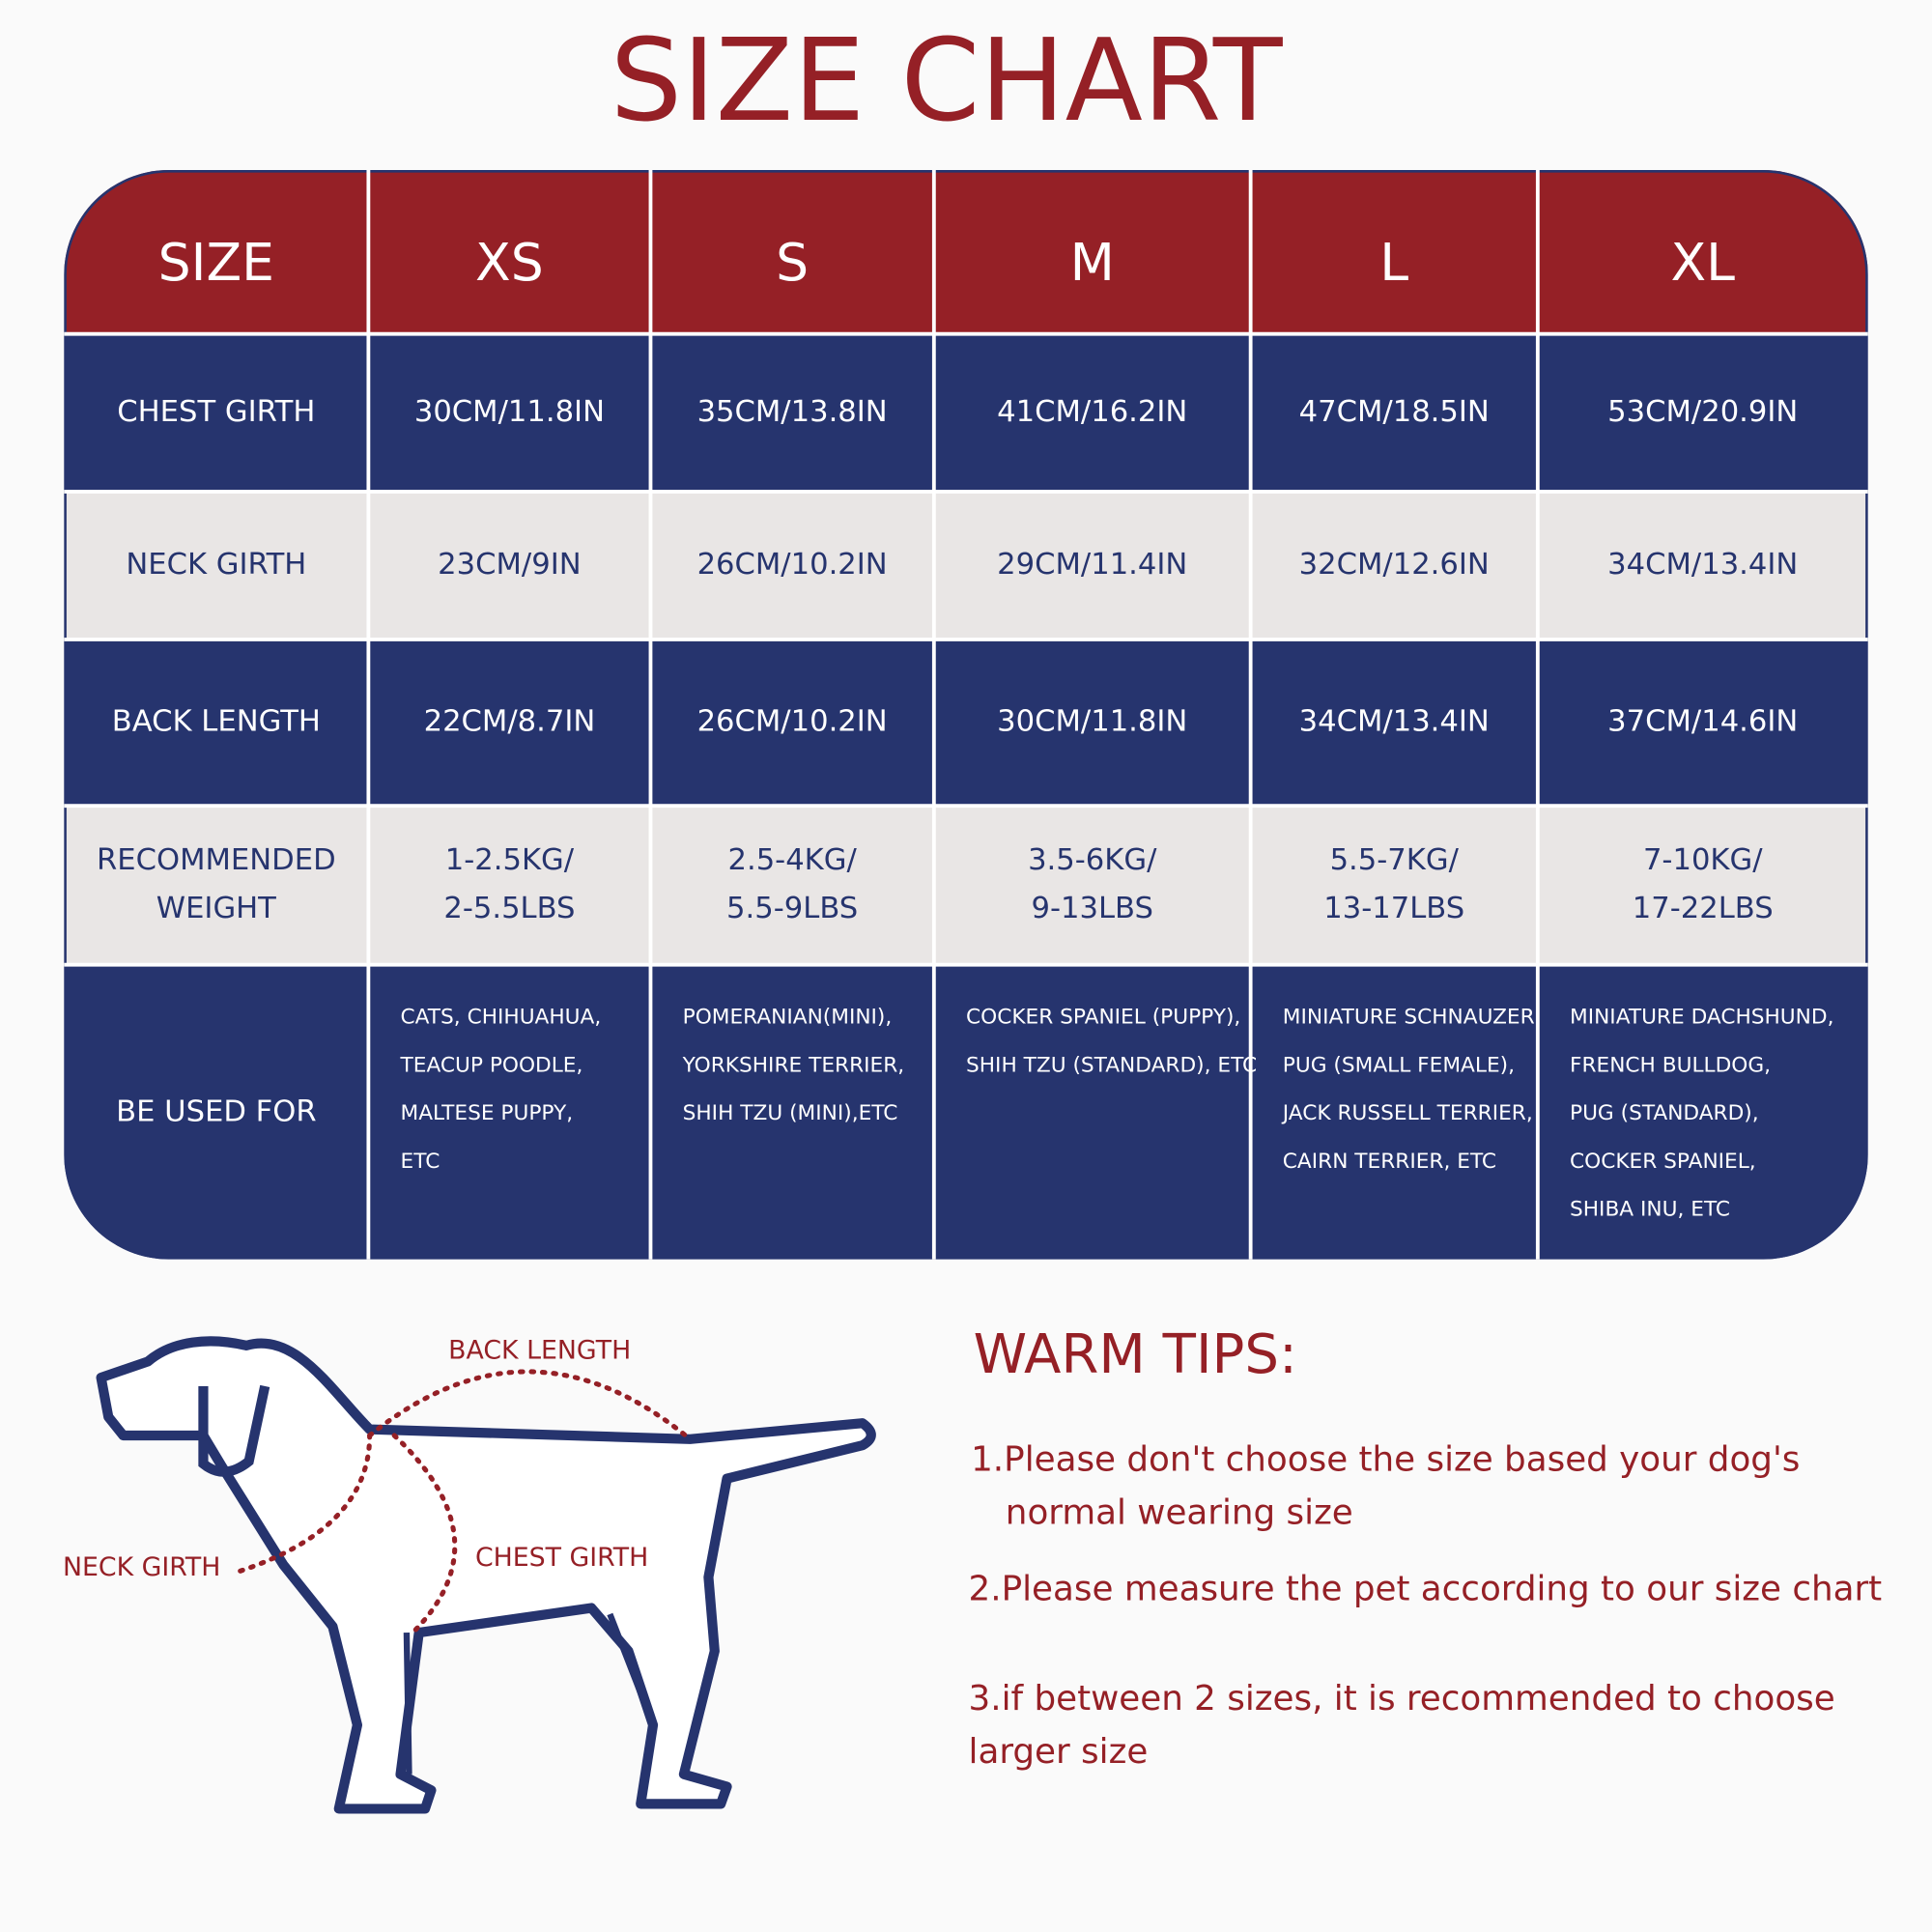  What do you see at coordinates (539, 1351) in the screenshot?
I see `back-length-label: BACK LENGTH` at bounding box center [539, 1351].